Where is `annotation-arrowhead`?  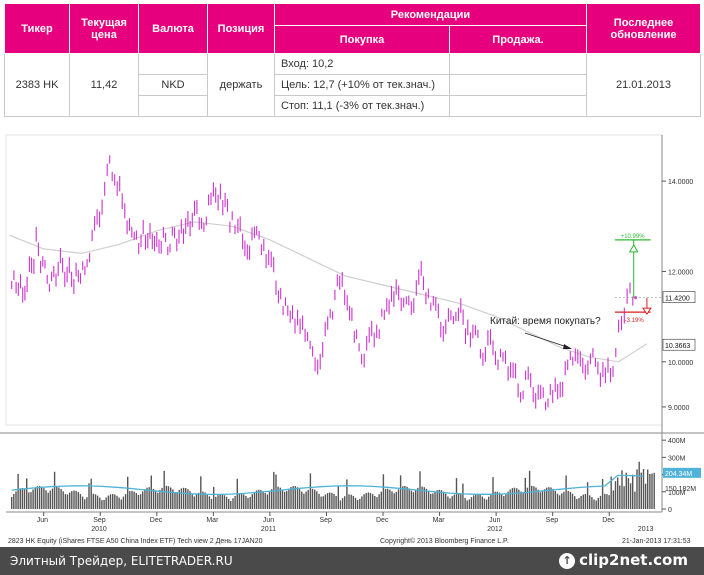 annotation-arrowhead is located at coordinates (567, 346).